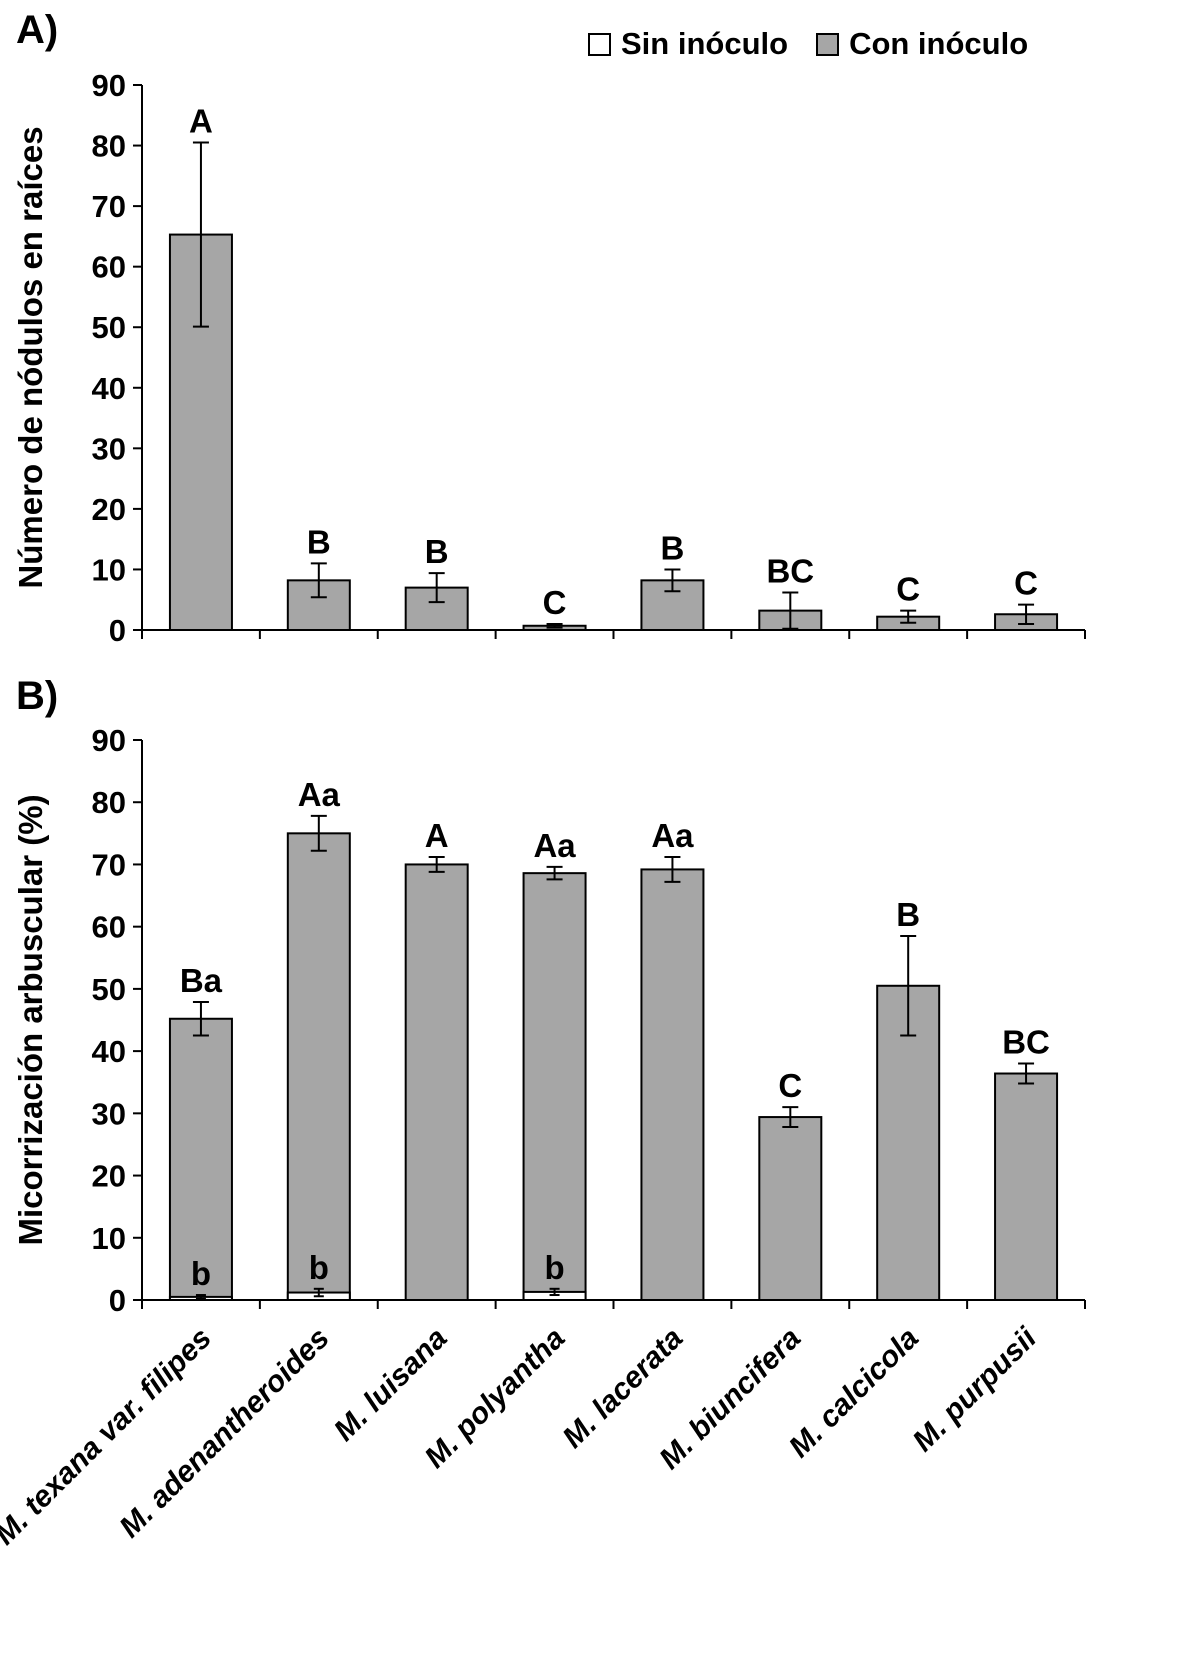  What do you see at coordinates (828, 44) in the screenshot?
I see `legend-swatch-con-inoculo` at bounding box center [828, 44].